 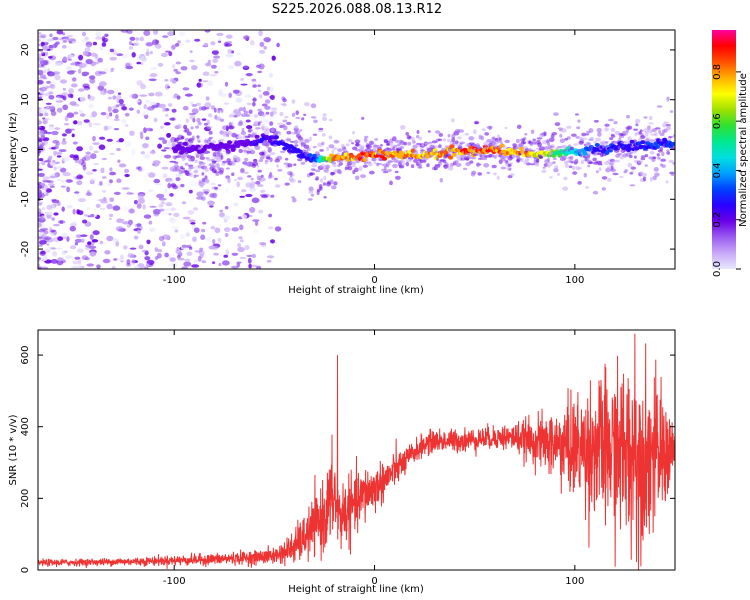 I want to click on colorbar-tick-label: 0.0, so click(x=717, y=269).